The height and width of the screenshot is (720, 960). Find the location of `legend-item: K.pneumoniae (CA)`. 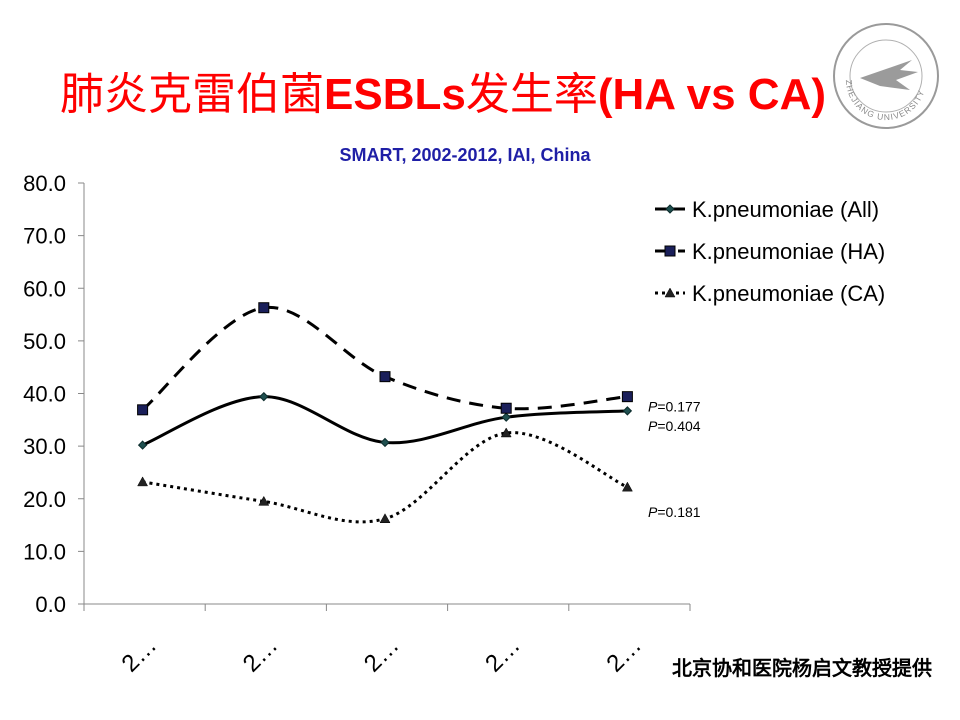

legend-item: K.pneumoniae (CA) is located at coordinates (770, 293).